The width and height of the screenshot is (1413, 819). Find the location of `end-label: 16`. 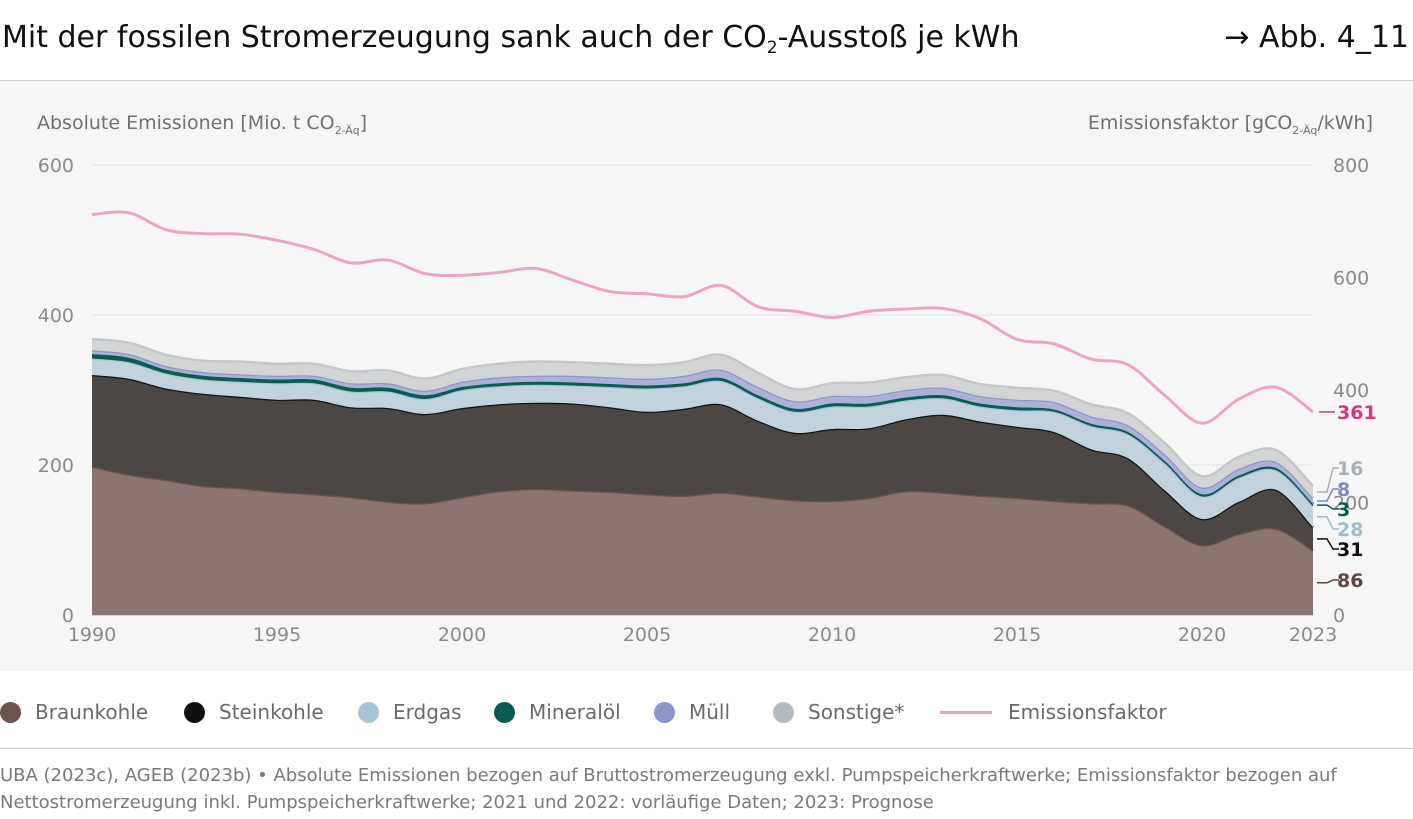

end-label: 16 is located at coordinates (1350, 469).